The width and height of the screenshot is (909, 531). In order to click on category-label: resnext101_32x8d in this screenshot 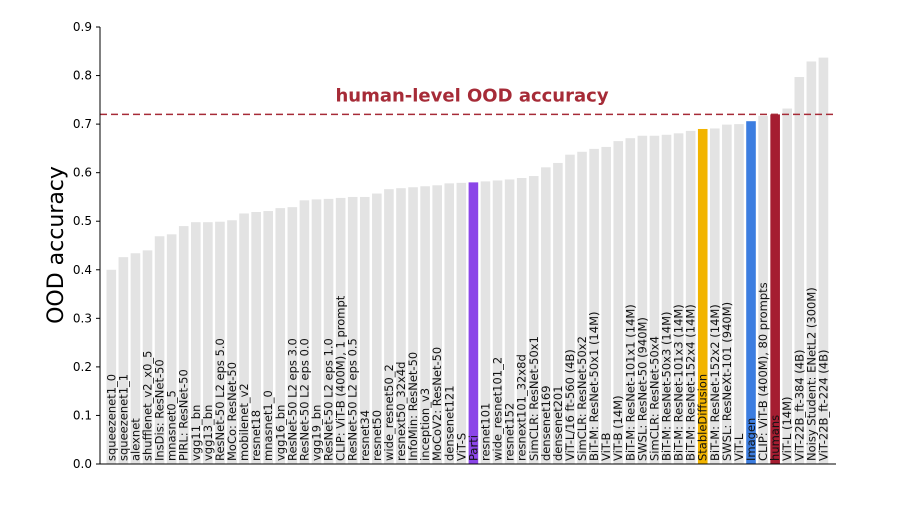, I will do `click(522, 407)`.